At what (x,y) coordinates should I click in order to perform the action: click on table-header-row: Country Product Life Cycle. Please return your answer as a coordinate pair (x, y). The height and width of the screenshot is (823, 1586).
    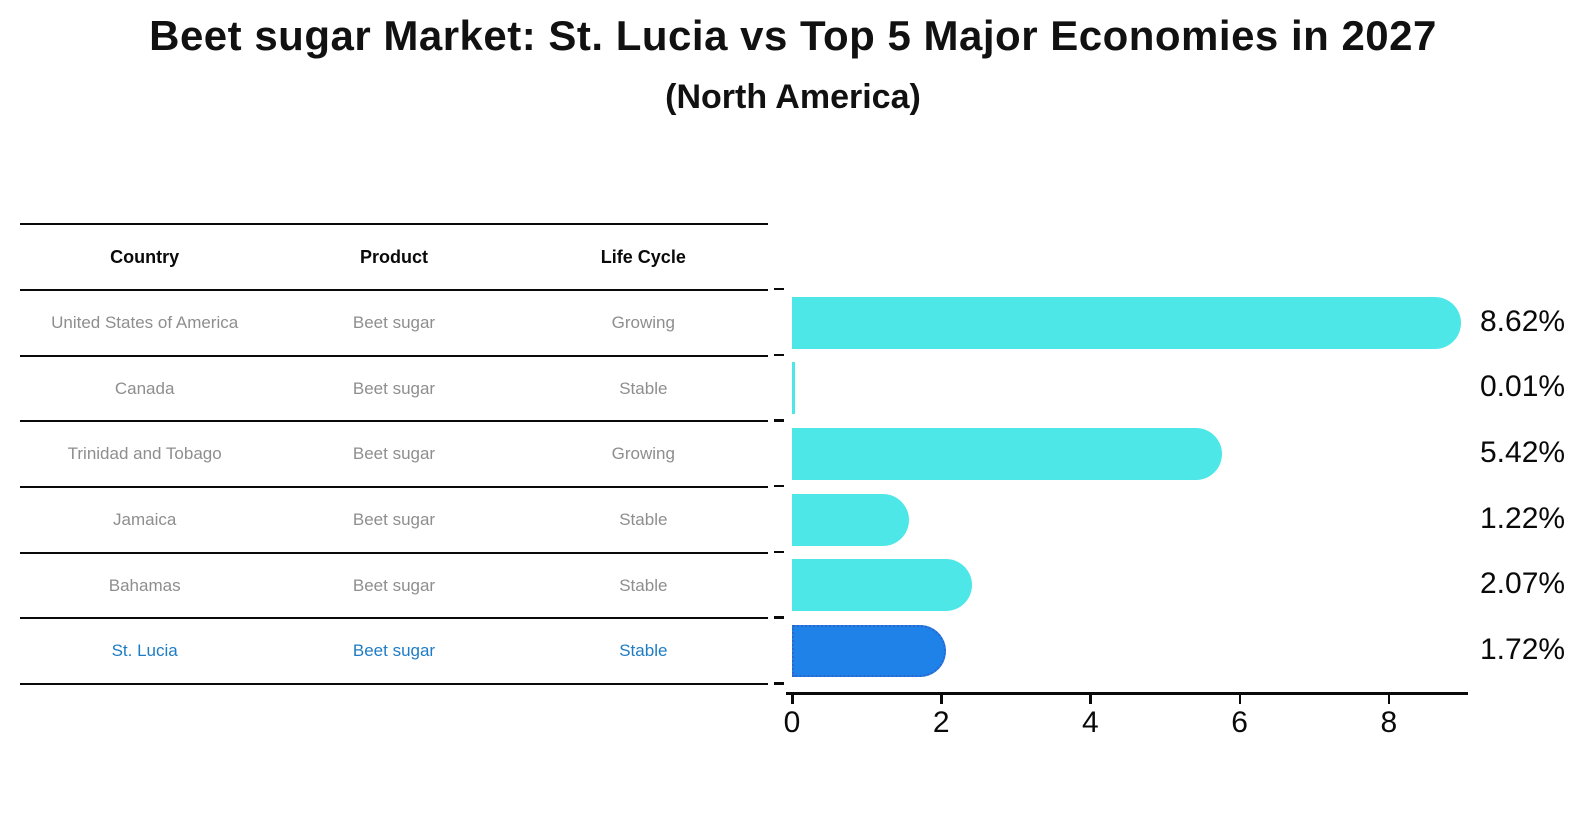
    Looking at the image, I should click on (394, 258).